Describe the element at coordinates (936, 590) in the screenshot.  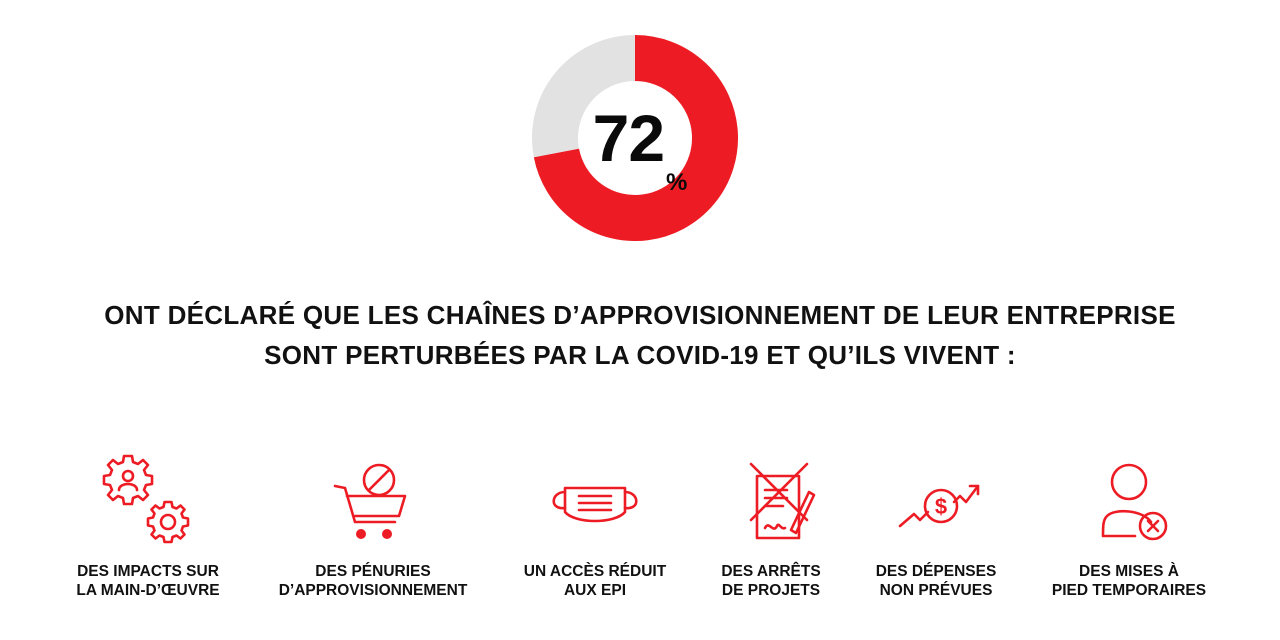
I see `impact-label-line-2: NON PRÉVUES` at that location.